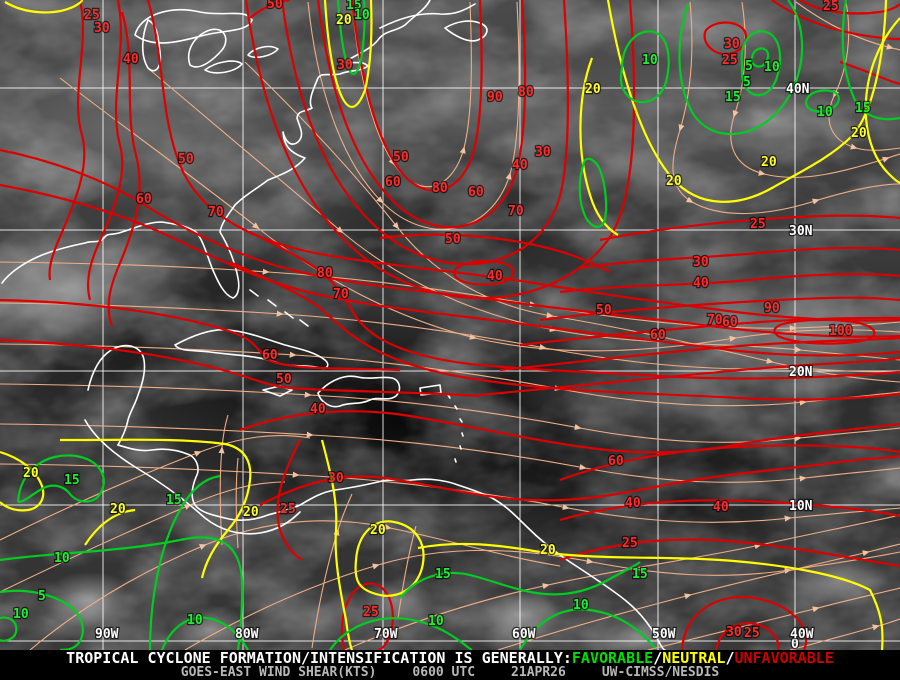 The width and height of the screenshot is (900, 680). What do you see at coordinates (801, 506) in the screenshot?
I see `latitude-label: 10N` at bounding box center [801, 506].